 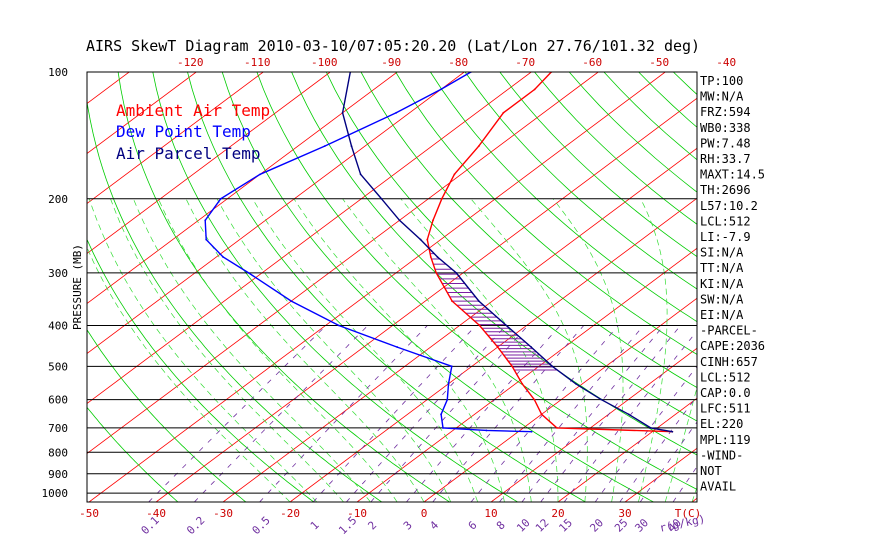 What do you see at coordinates (315, 526) in the screenshot?
I see `mixing-ratio-tick-label: 1` at bounding box center [315, 526].